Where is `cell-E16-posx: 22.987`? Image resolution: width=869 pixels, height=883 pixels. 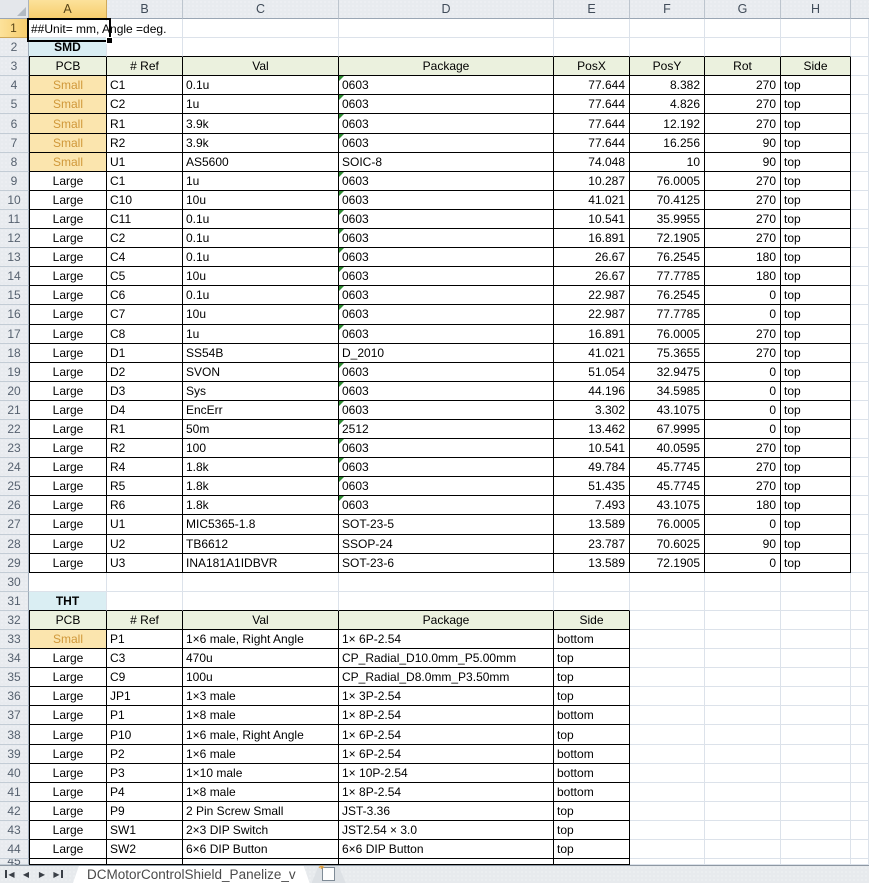
cell-E16-posx: 22.987 is located at coordinates (592, 315).